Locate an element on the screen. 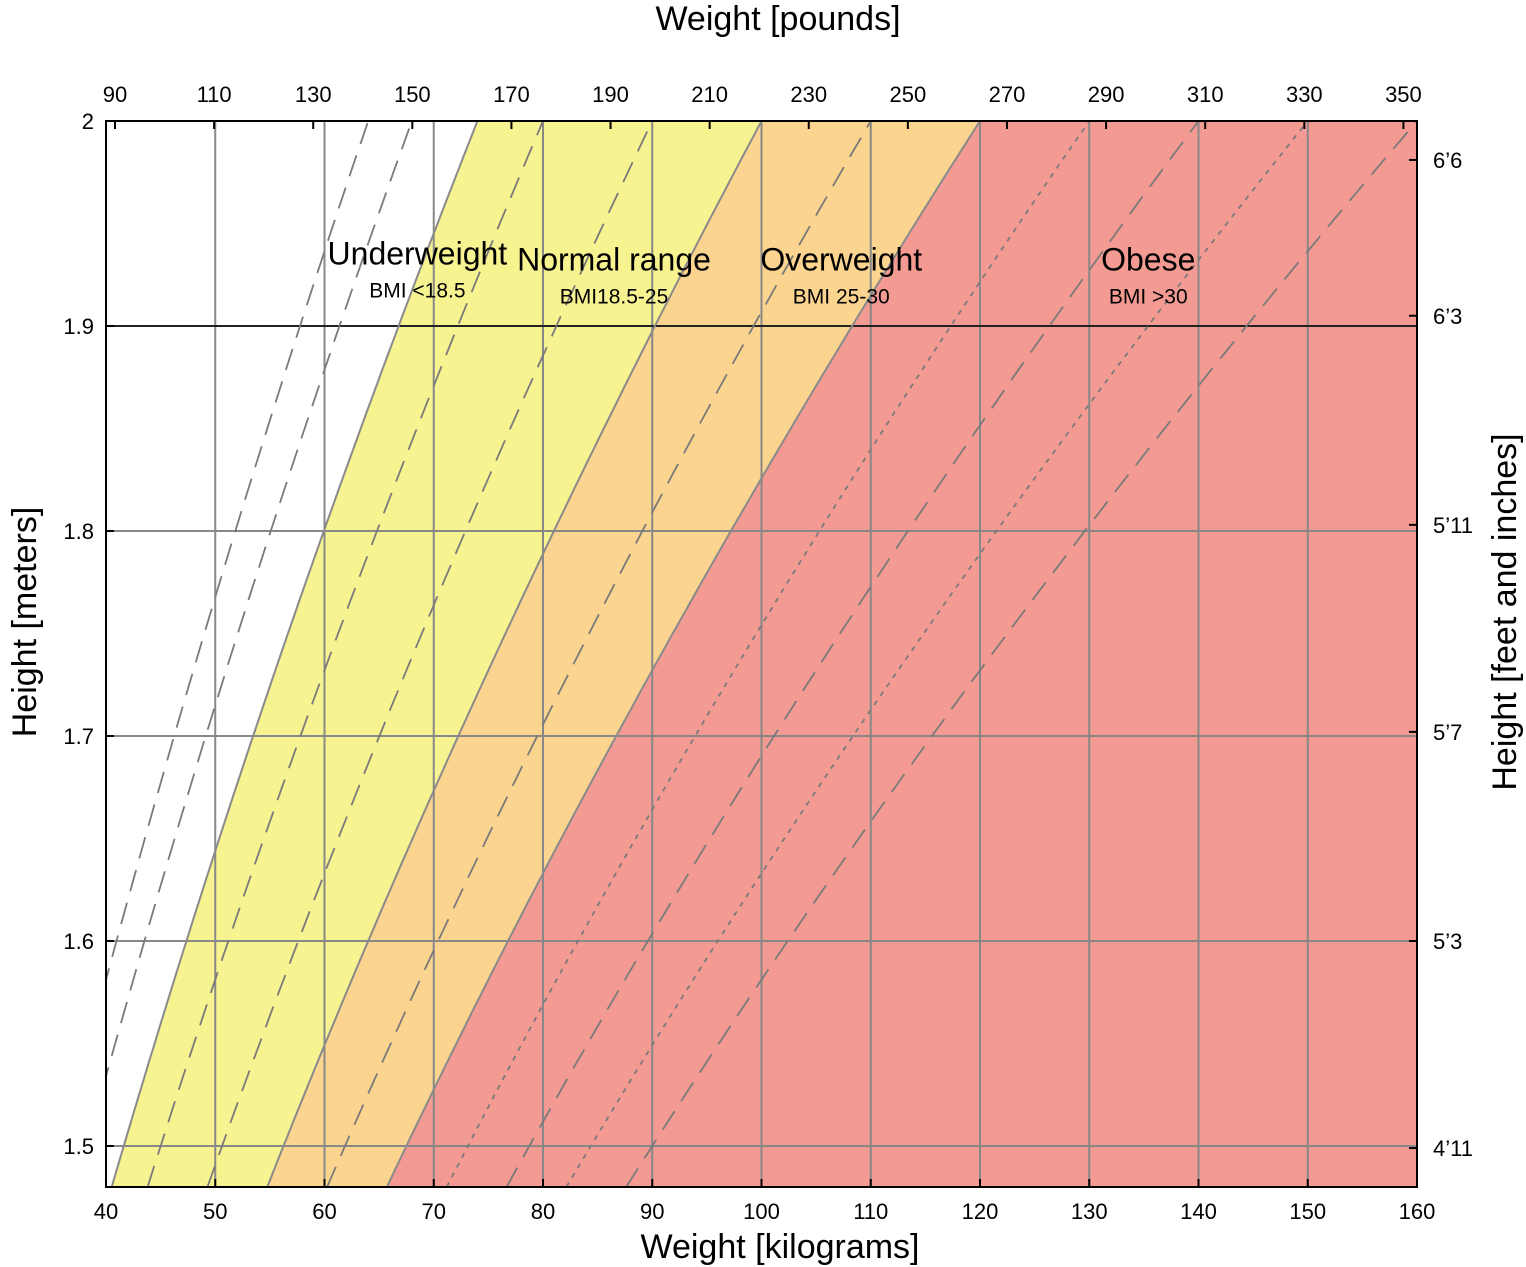 The image size is (1526, 1267). x2-tick-label-5: 190 is located at coordinates (610, 94).